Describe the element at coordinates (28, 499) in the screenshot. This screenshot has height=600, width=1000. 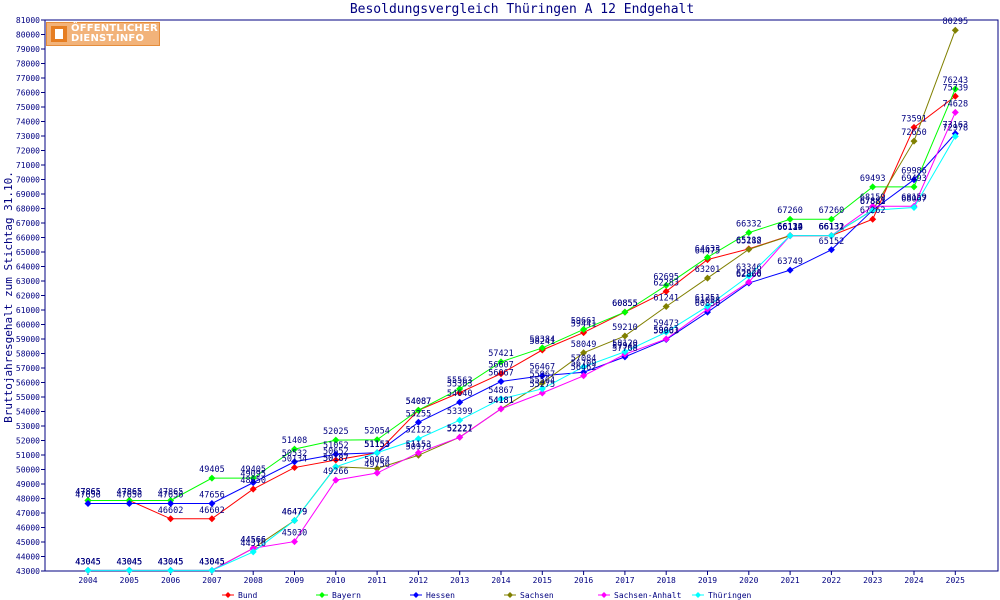
I see `y-tick-label: 48000` at that location.